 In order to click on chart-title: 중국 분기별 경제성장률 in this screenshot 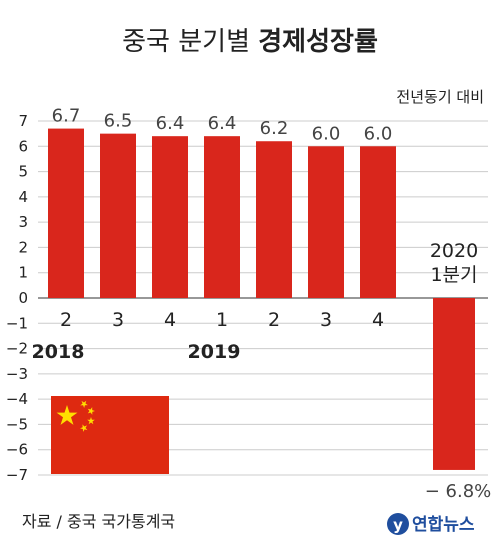, I will do `click(250, 42)`.